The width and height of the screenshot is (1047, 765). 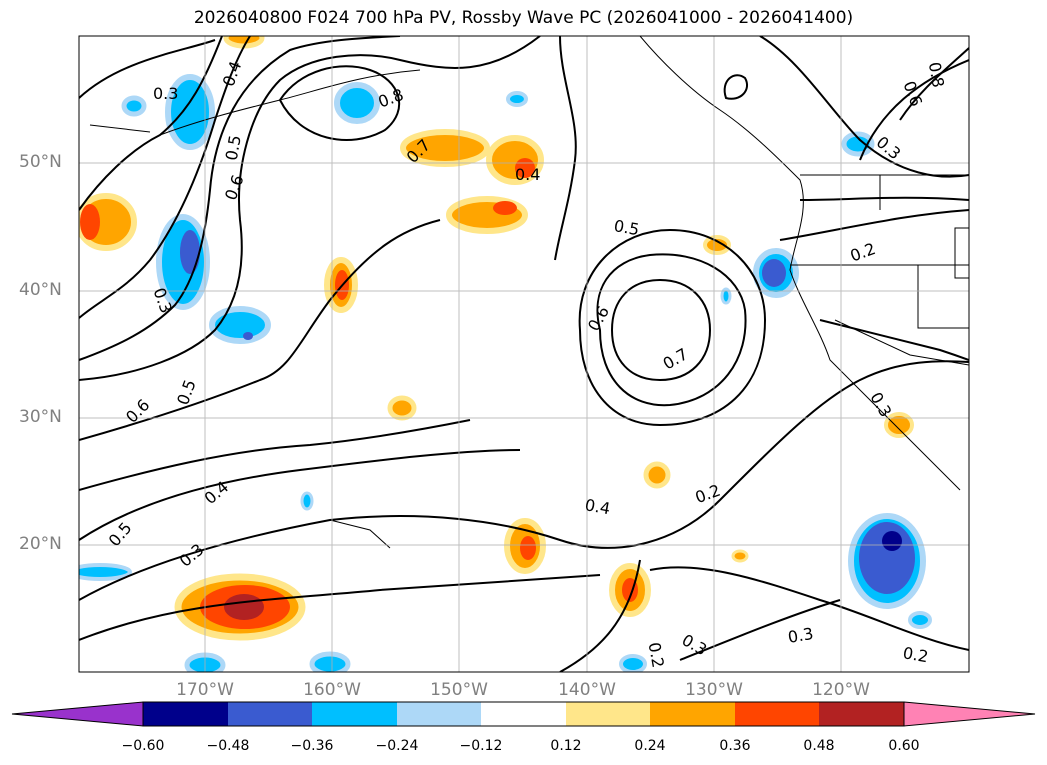 What do you see at coordinates (969, 714) in the screenshot?
I see `colorbar-extend-max` at bounding box center [969, 714].